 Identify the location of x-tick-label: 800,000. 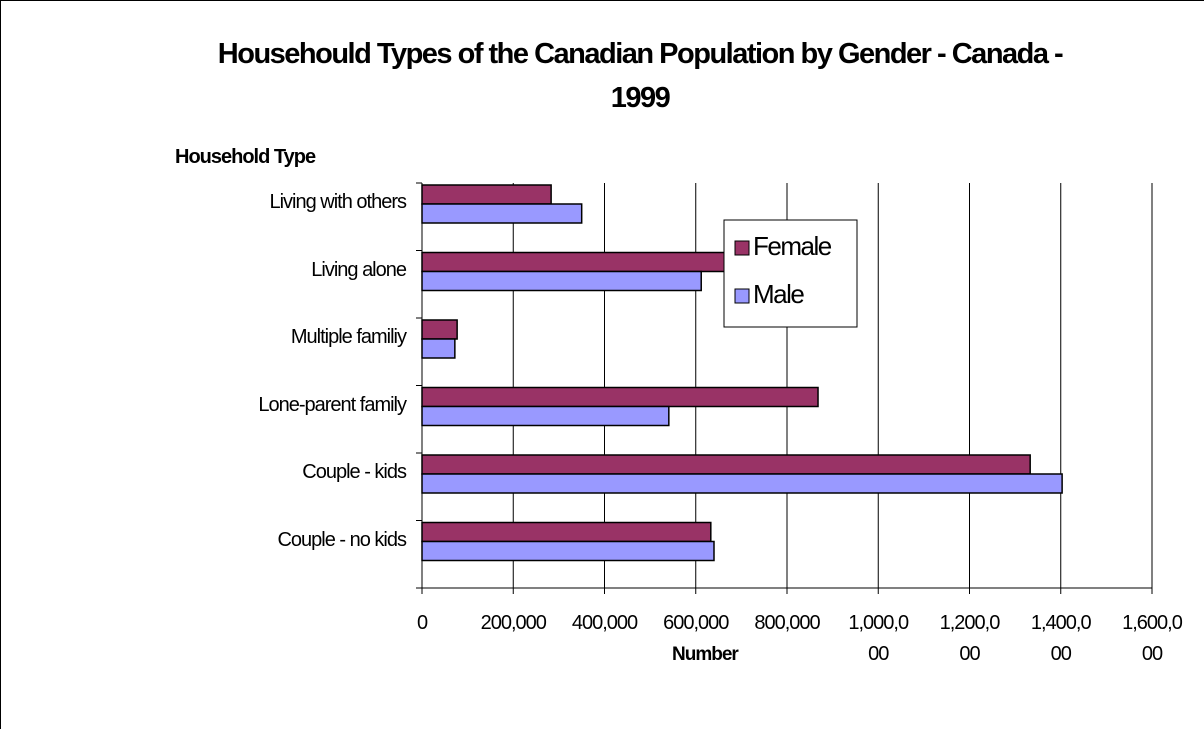
(787, 623).